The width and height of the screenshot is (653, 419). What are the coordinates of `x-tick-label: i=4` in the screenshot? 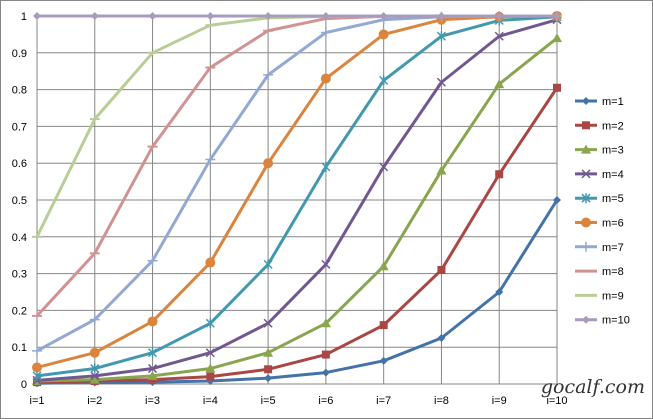 It's located at (210, 401).